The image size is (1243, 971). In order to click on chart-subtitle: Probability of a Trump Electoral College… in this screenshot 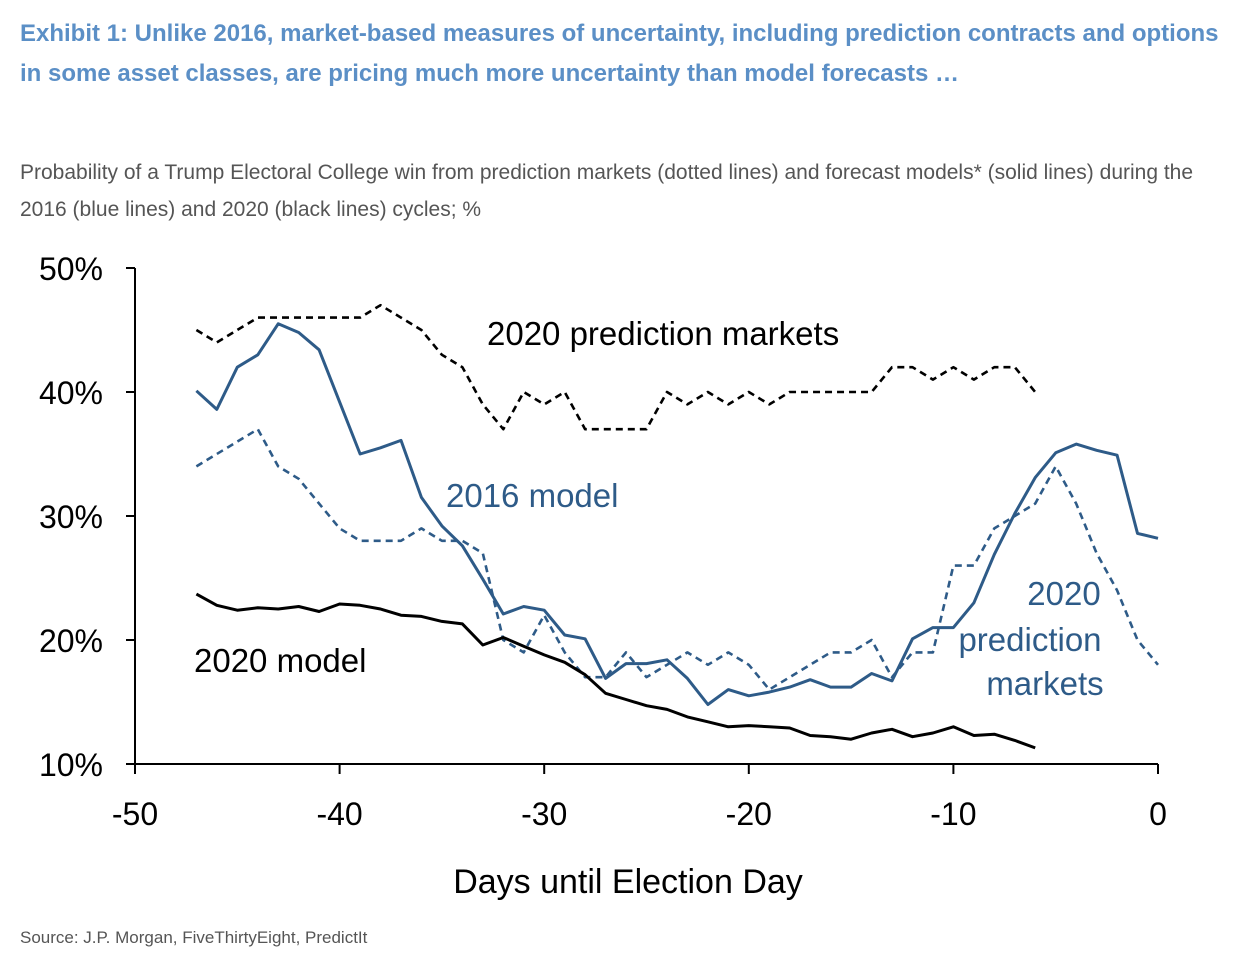, I will do `click(607, 191)`.